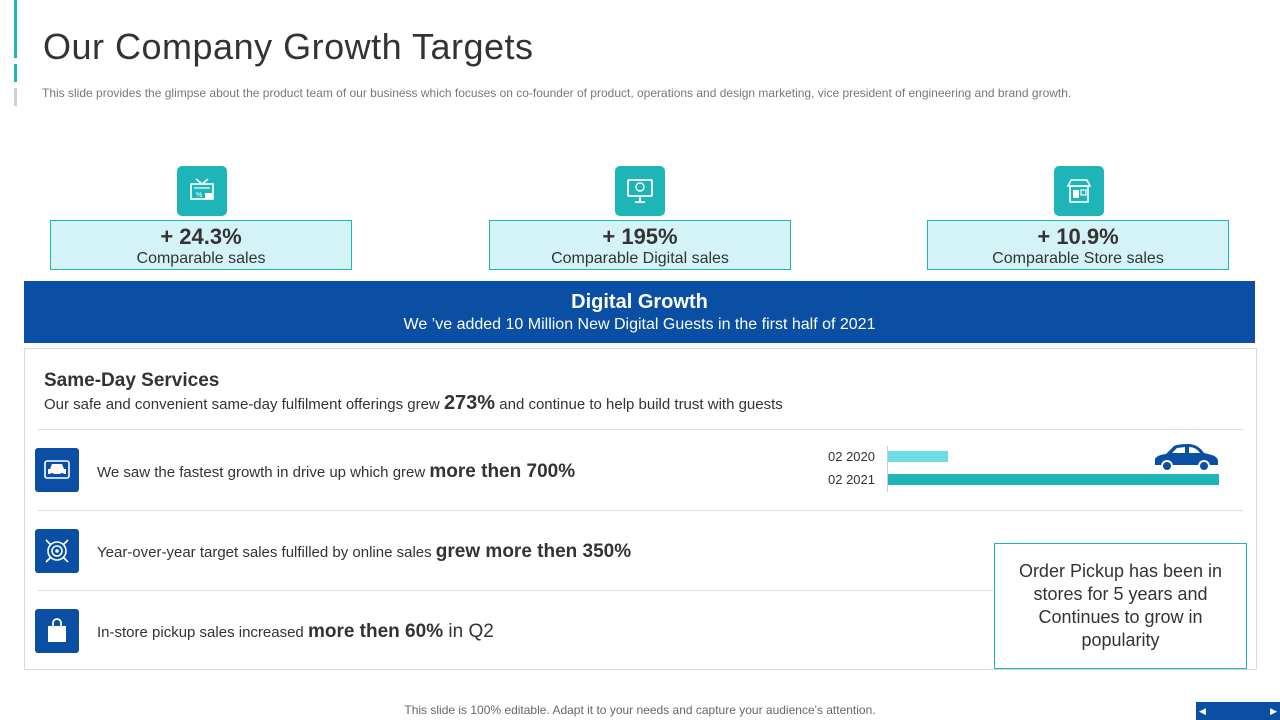  Describe the element at coordinates (202, 632) in the screenshot. I see `row-text: In-store pickup sales increased` at that location.